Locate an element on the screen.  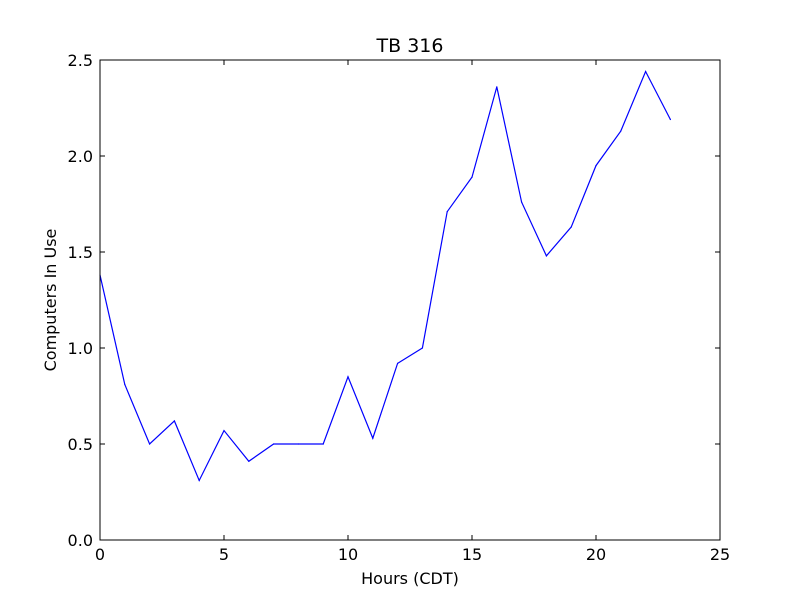
x-tick-label: 0 is located at coordinates (100, 554).